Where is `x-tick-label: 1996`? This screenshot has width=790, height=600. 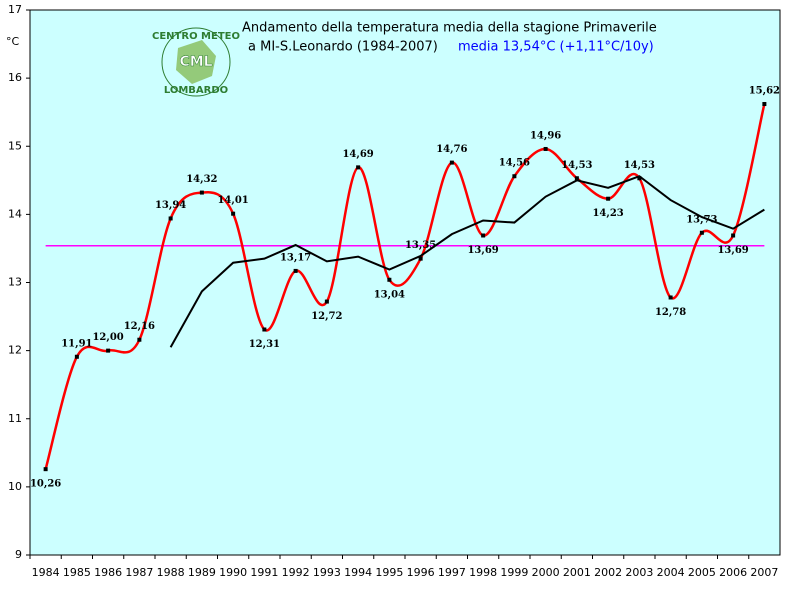
x-tick-label: 1996 is located at coordinates (421, 572).